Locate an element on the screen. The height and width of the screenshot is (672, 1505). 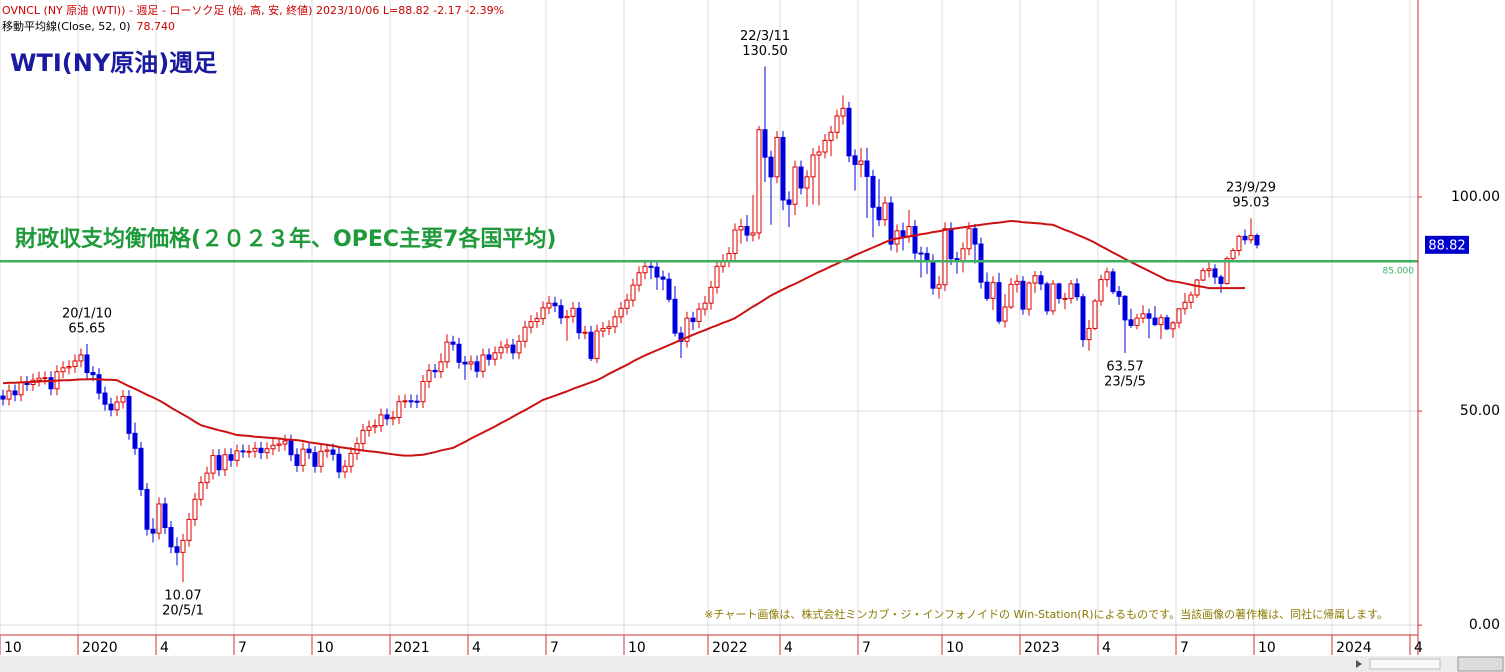
x-tick-label: 2020 is located at coordinates (100, 648).